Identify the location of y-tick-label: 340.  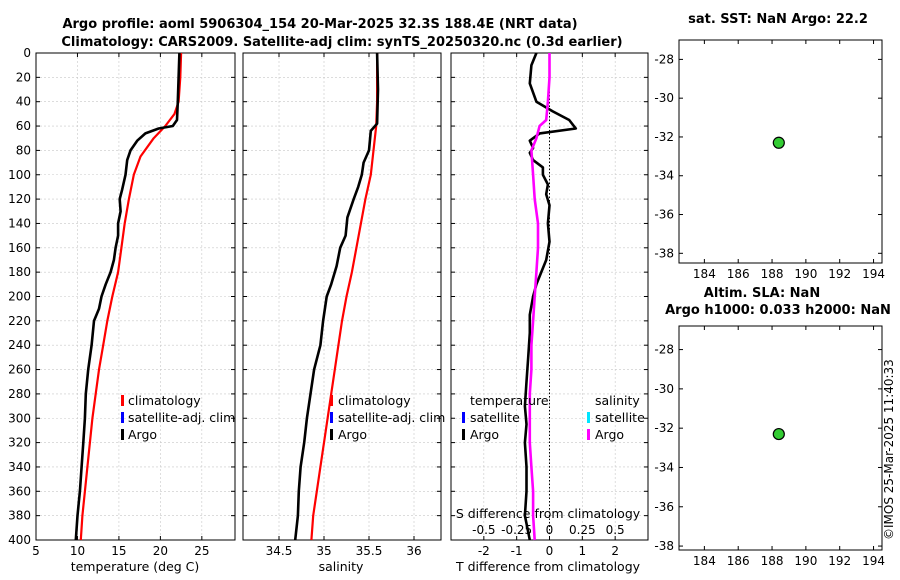
(19, 467).